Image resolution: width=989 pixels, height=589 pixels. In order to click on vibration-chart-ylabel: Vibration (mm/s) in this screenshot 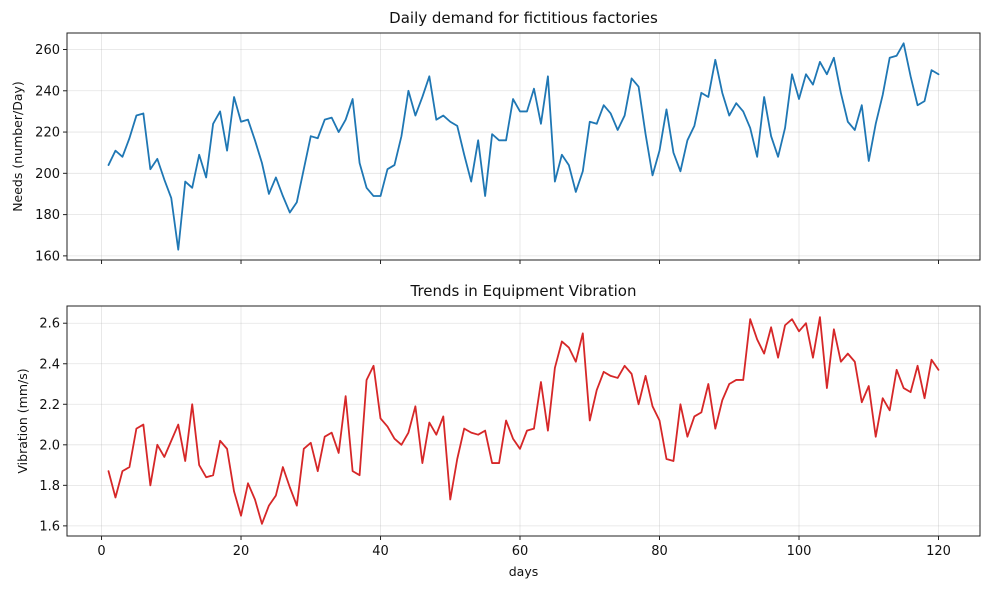, I will do `click(22, 420)`.